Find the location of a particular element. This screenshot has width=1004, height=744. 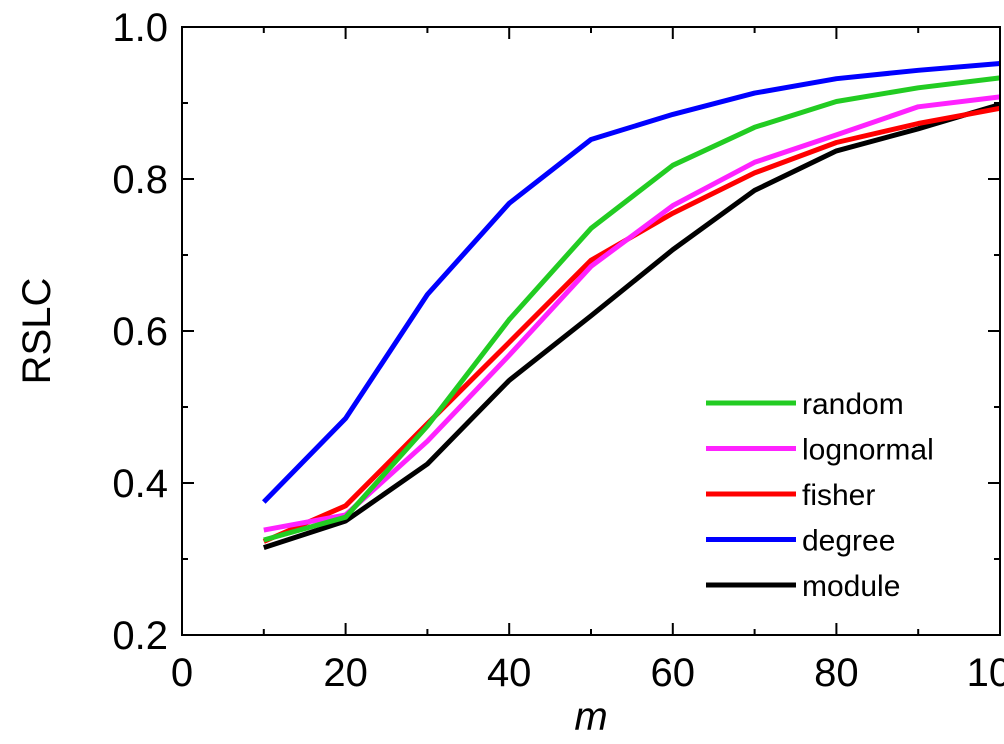

x-tick-label: 60 is located at coordinates (673, 673).